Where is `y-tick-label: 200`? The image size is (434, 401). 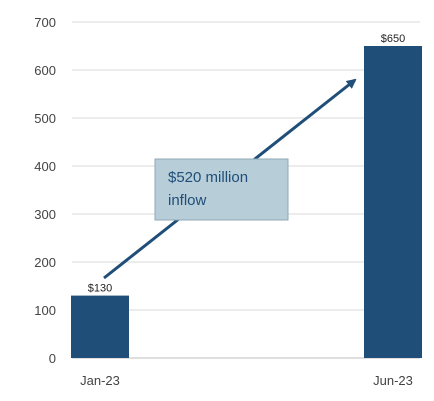
y-tick-label: 200 is located at coordinates (45, 262).